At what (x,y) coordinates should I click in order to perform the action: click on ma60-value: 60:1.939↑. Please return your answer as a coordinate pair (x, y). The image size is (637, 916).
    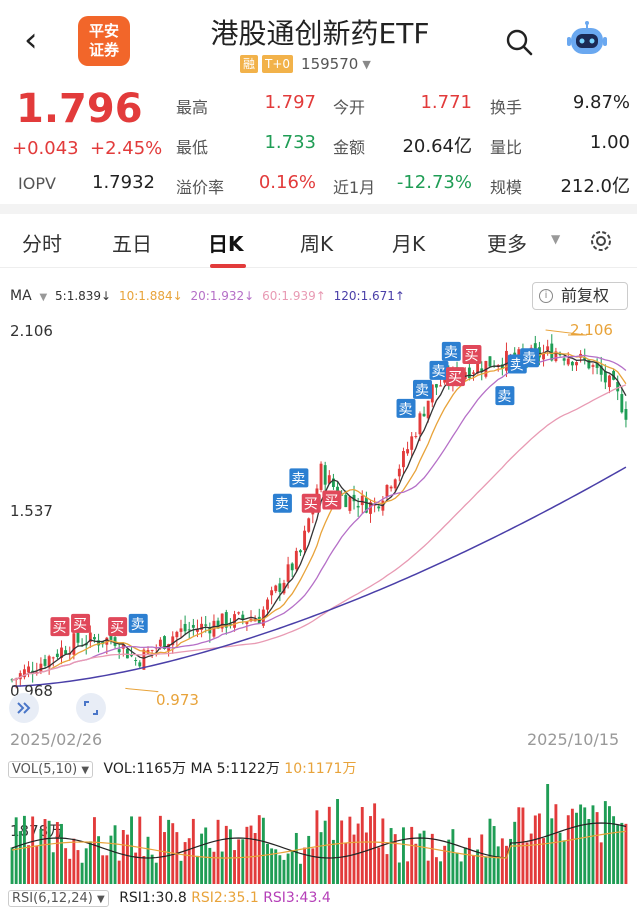
    Looking at the image, I should click on (294, 296).